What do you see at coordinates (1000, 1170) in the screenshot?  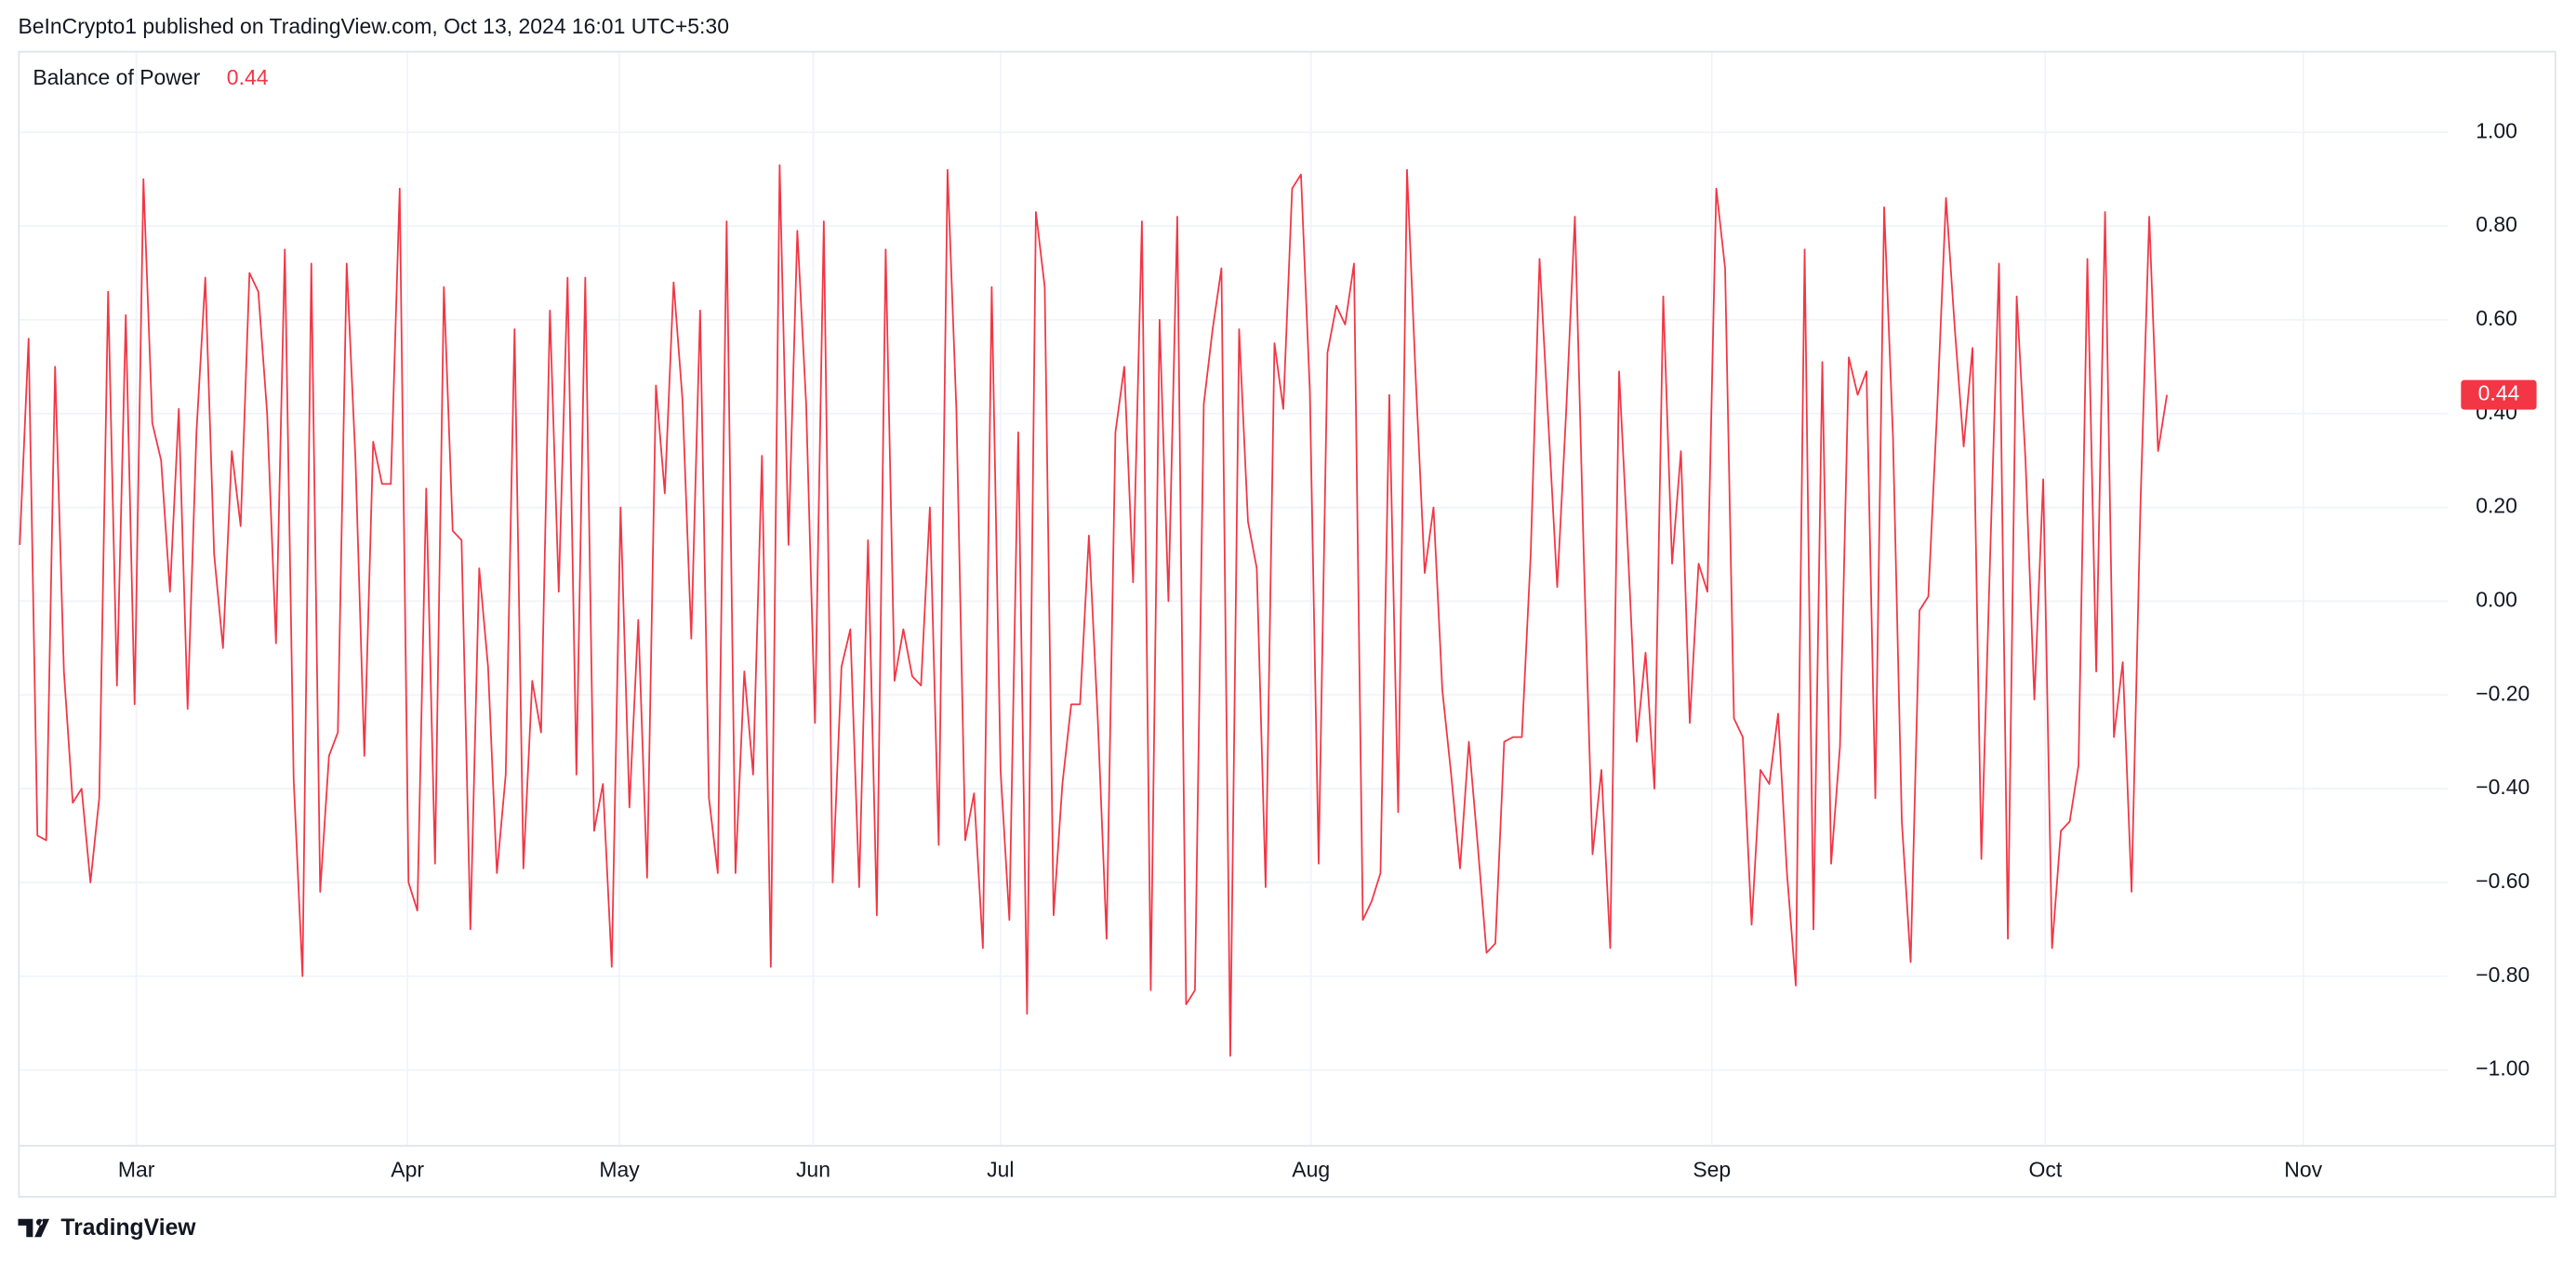 I see `x-tick-label: Jul` at bounding box center [1000, 1170].